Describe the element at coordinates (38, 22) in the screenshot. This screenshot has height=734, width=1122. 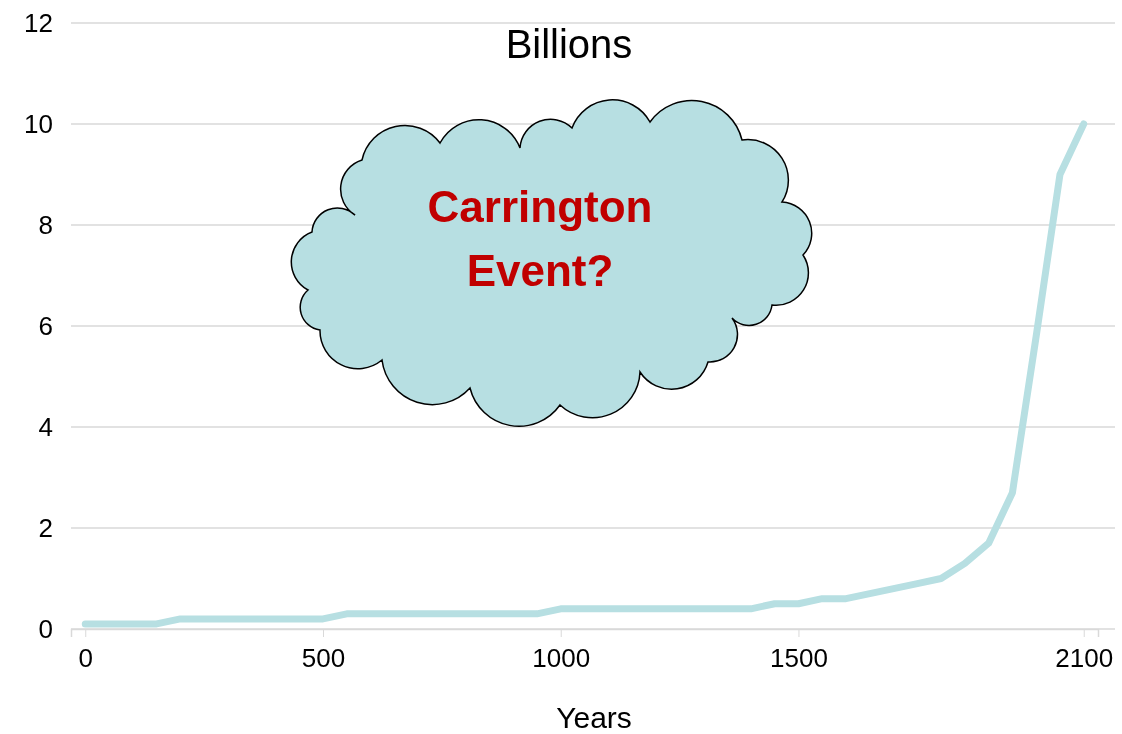
I see `y-tick-label: 12` at that location.